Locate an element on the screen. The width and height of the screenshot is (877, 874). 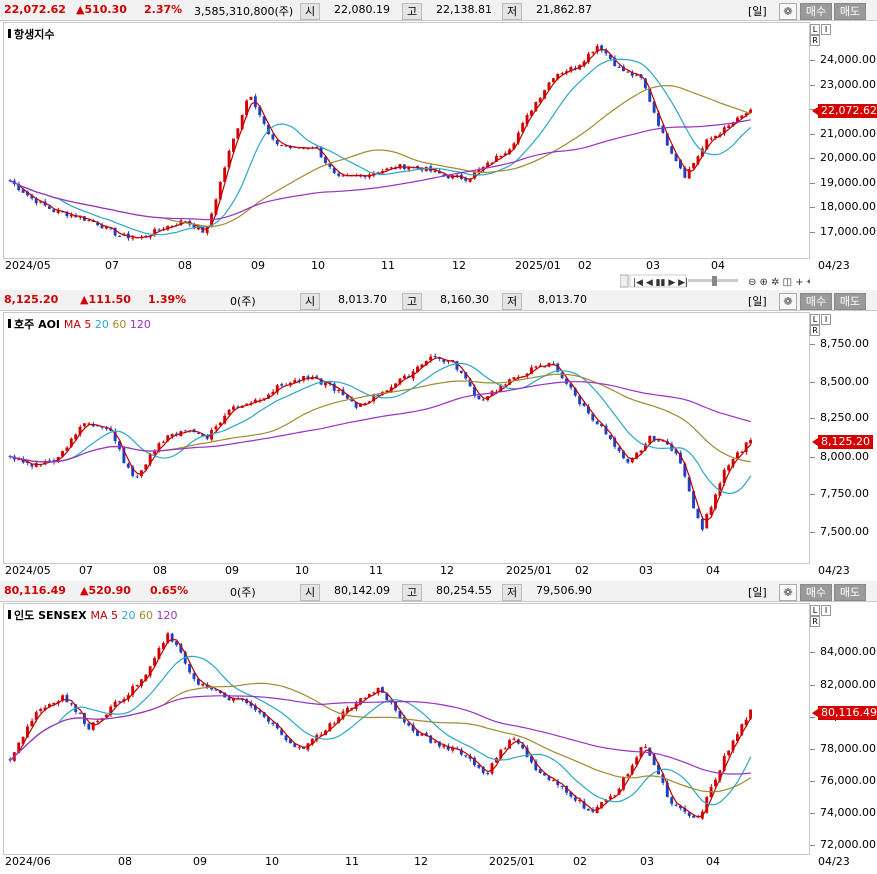
period-label: 일 is located at coordinates (757, 301).